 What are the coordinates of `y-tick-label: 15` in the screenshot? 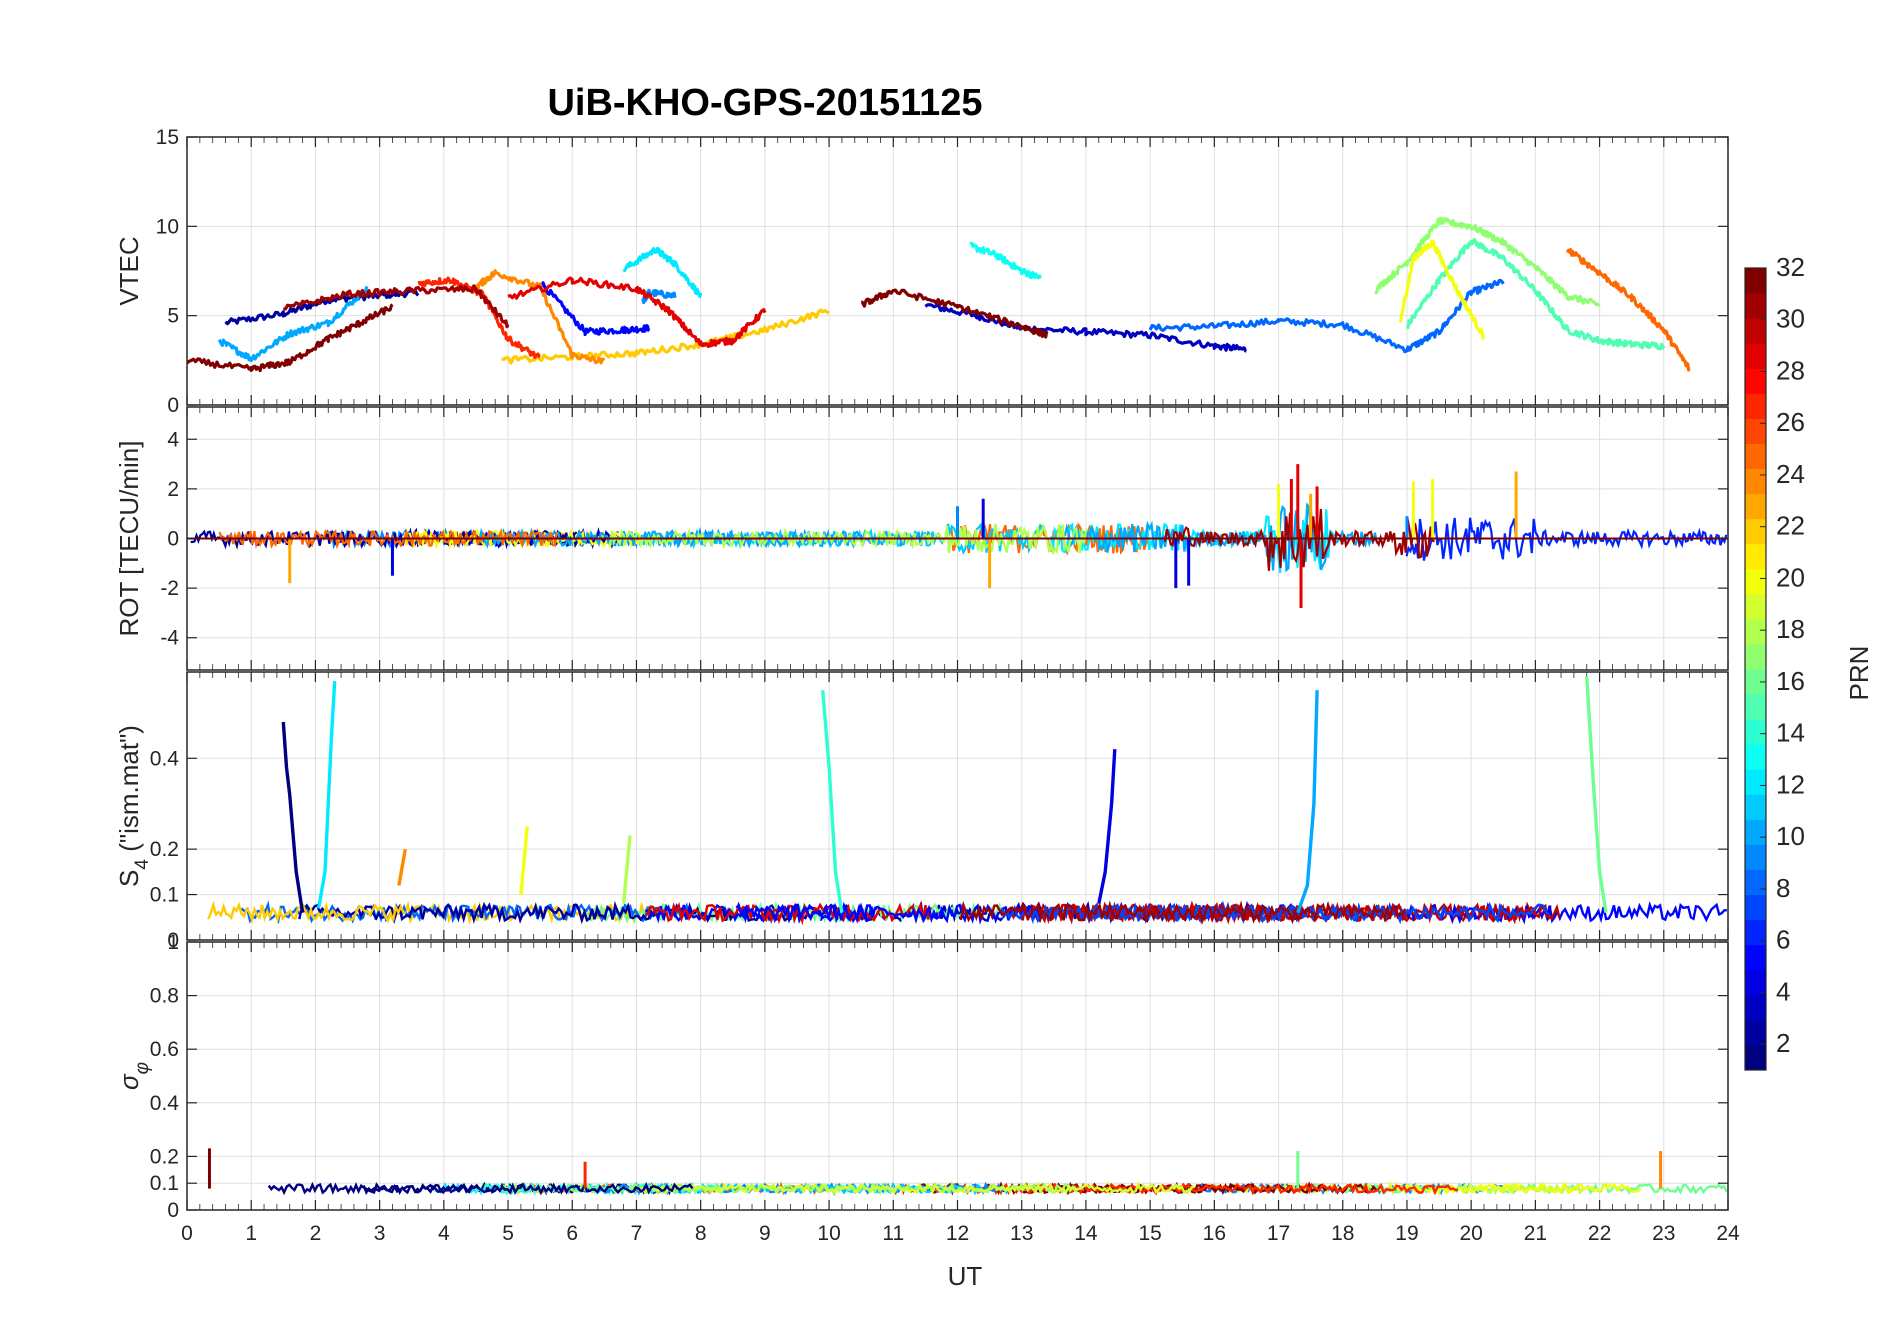 It's located at (167, 137).